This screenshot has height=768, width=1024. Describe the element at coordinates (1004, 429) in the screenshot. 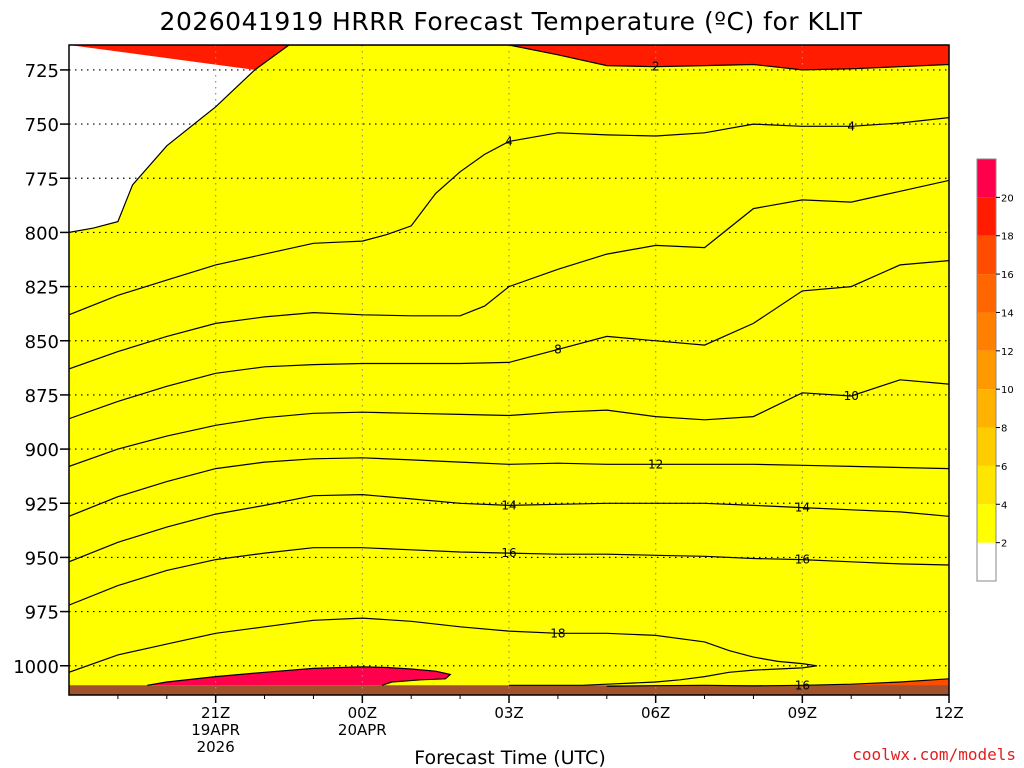

I see `colorbar-label-8: 8` at that location.